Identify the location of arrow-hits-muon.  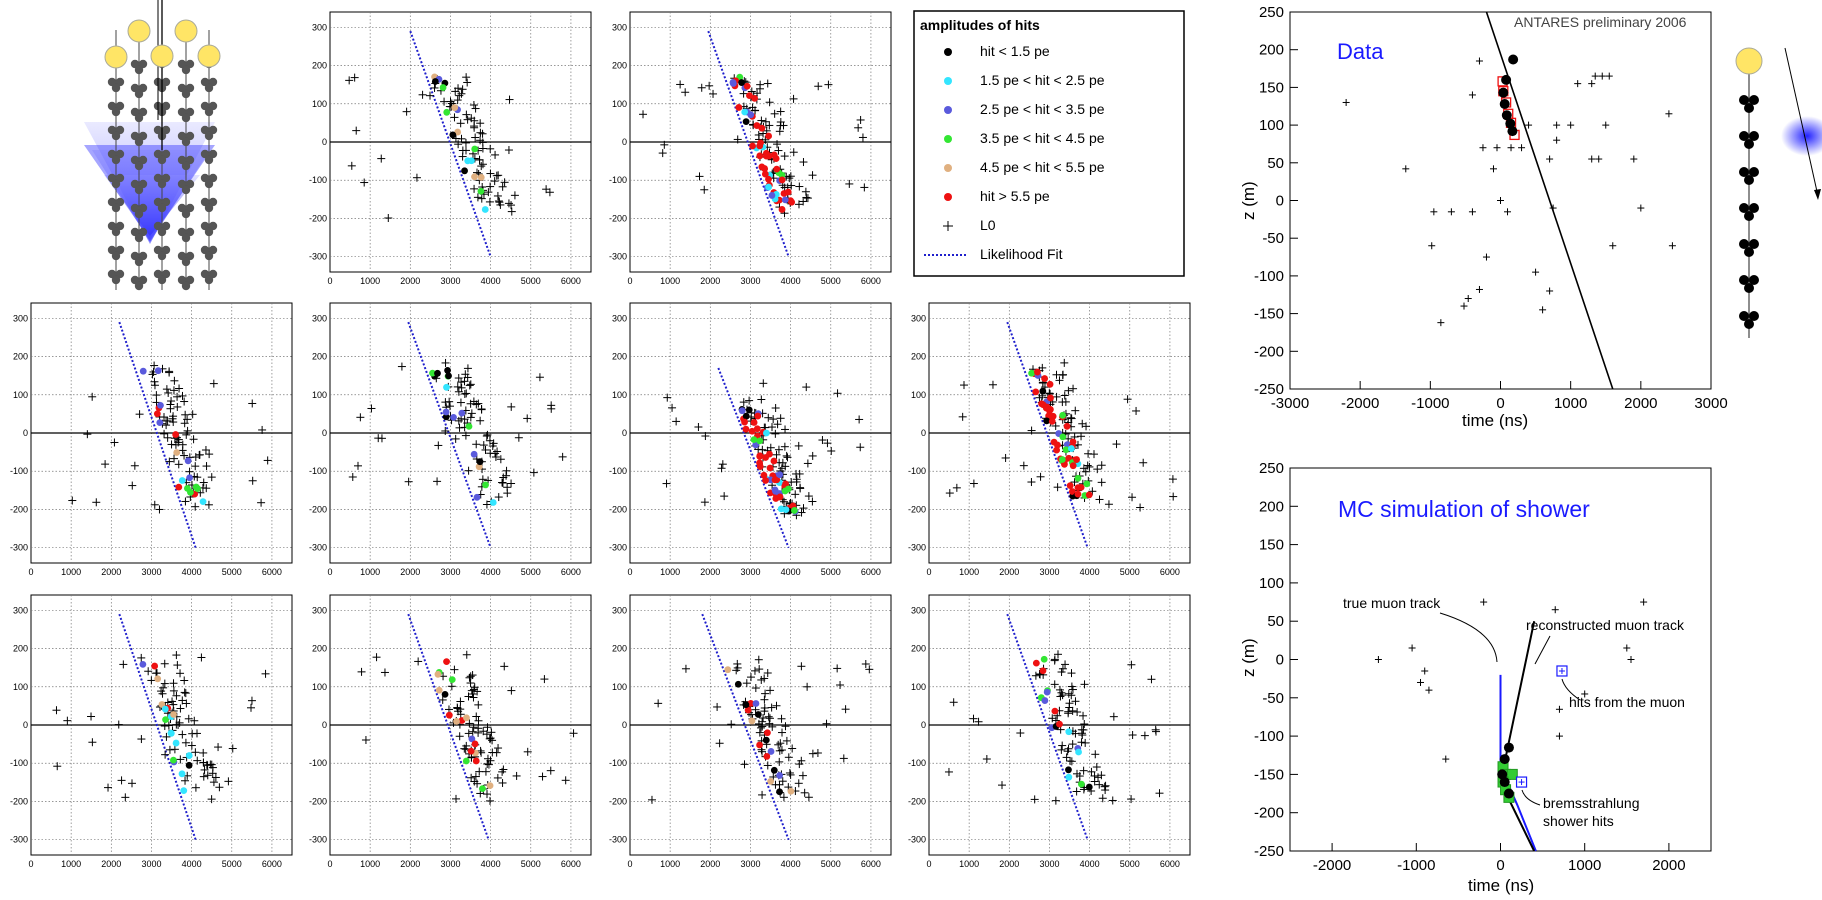
(1571, 689).